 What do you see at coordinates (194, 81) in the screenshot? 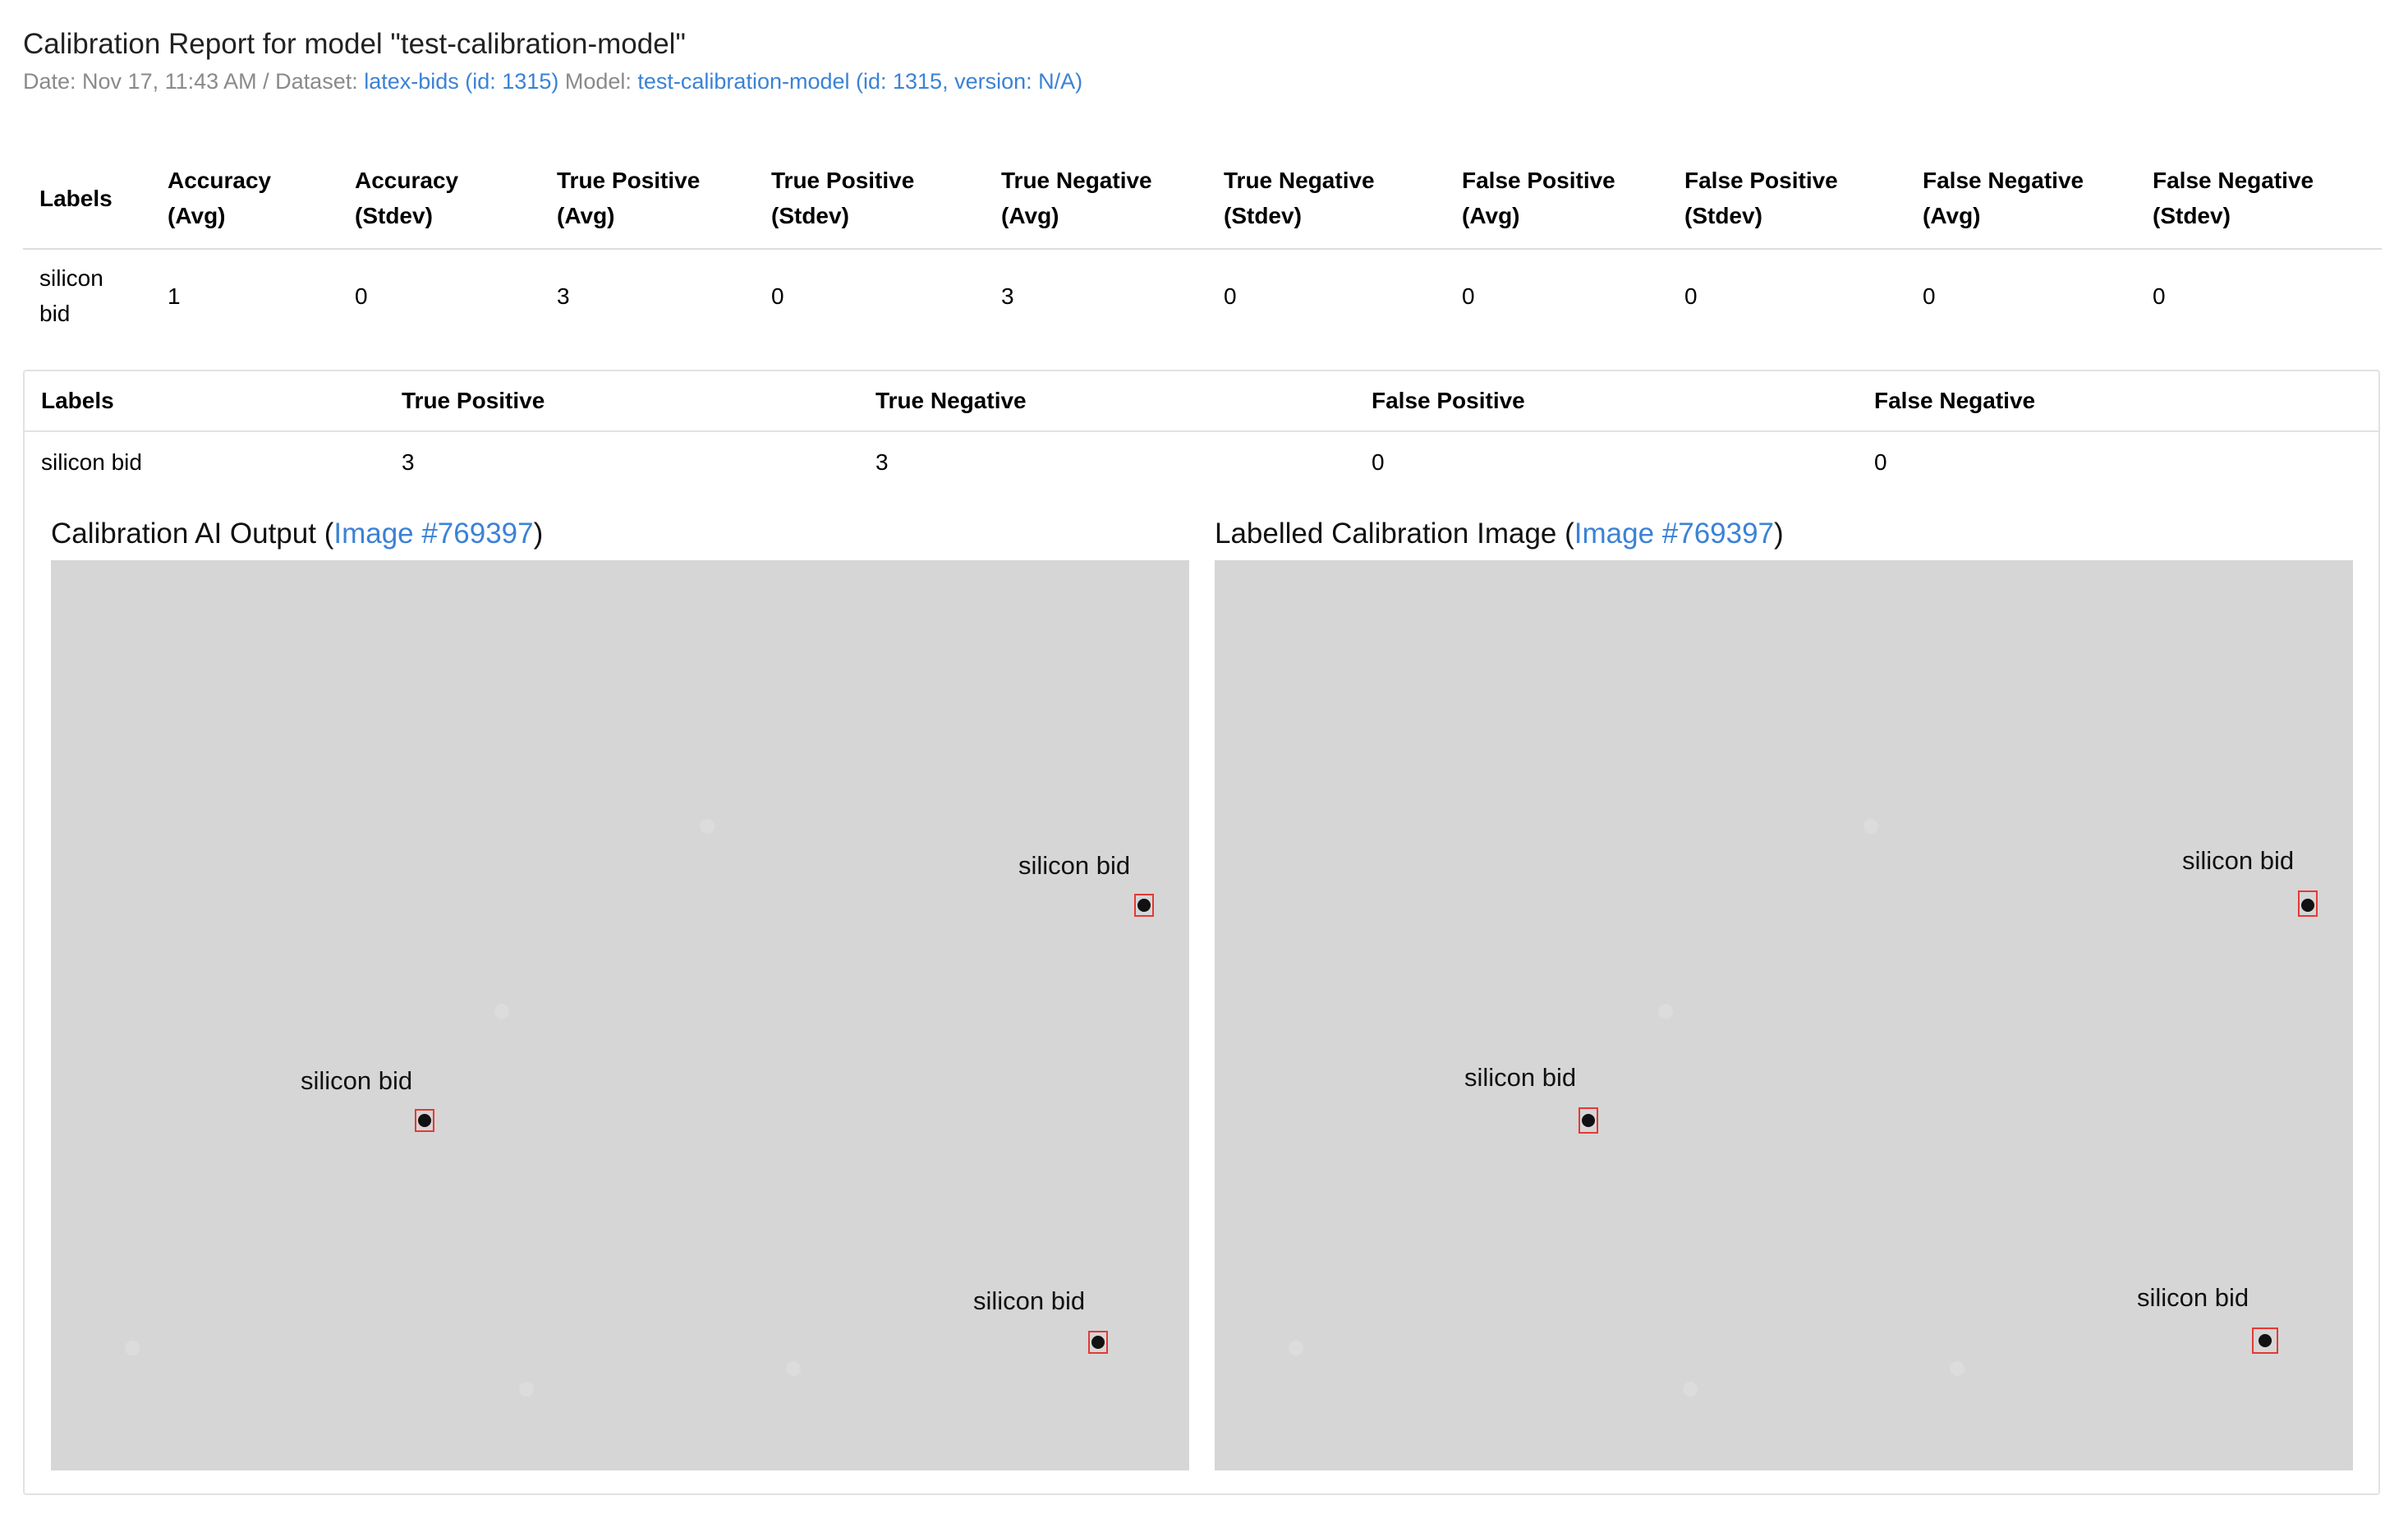
I see `date-label: Date: Nov 17, 11:43 AM / Dataset:` at bounding box center [194, 81].